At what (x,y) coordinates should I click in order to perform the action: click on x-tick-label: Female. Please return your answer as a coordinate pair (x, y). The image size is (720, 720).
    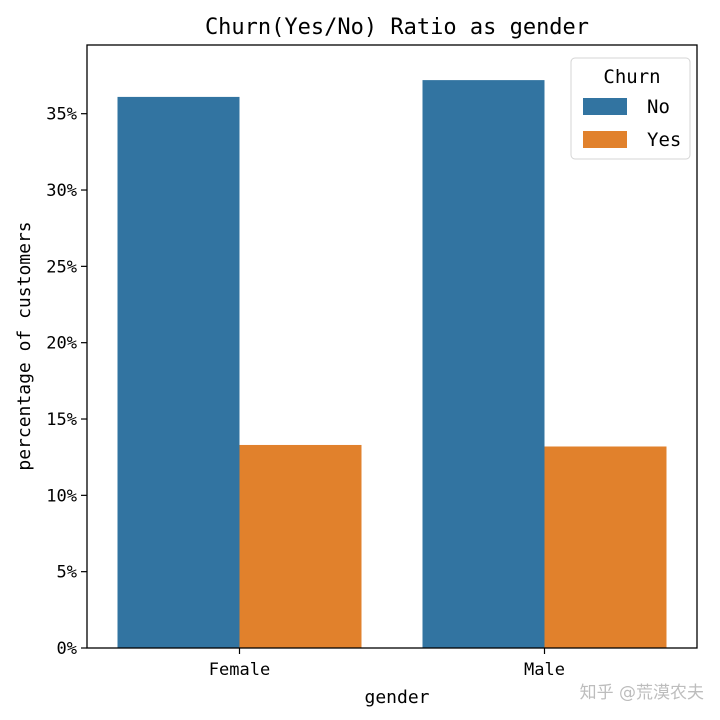
    Looking at the image, I should click on (239, 670).